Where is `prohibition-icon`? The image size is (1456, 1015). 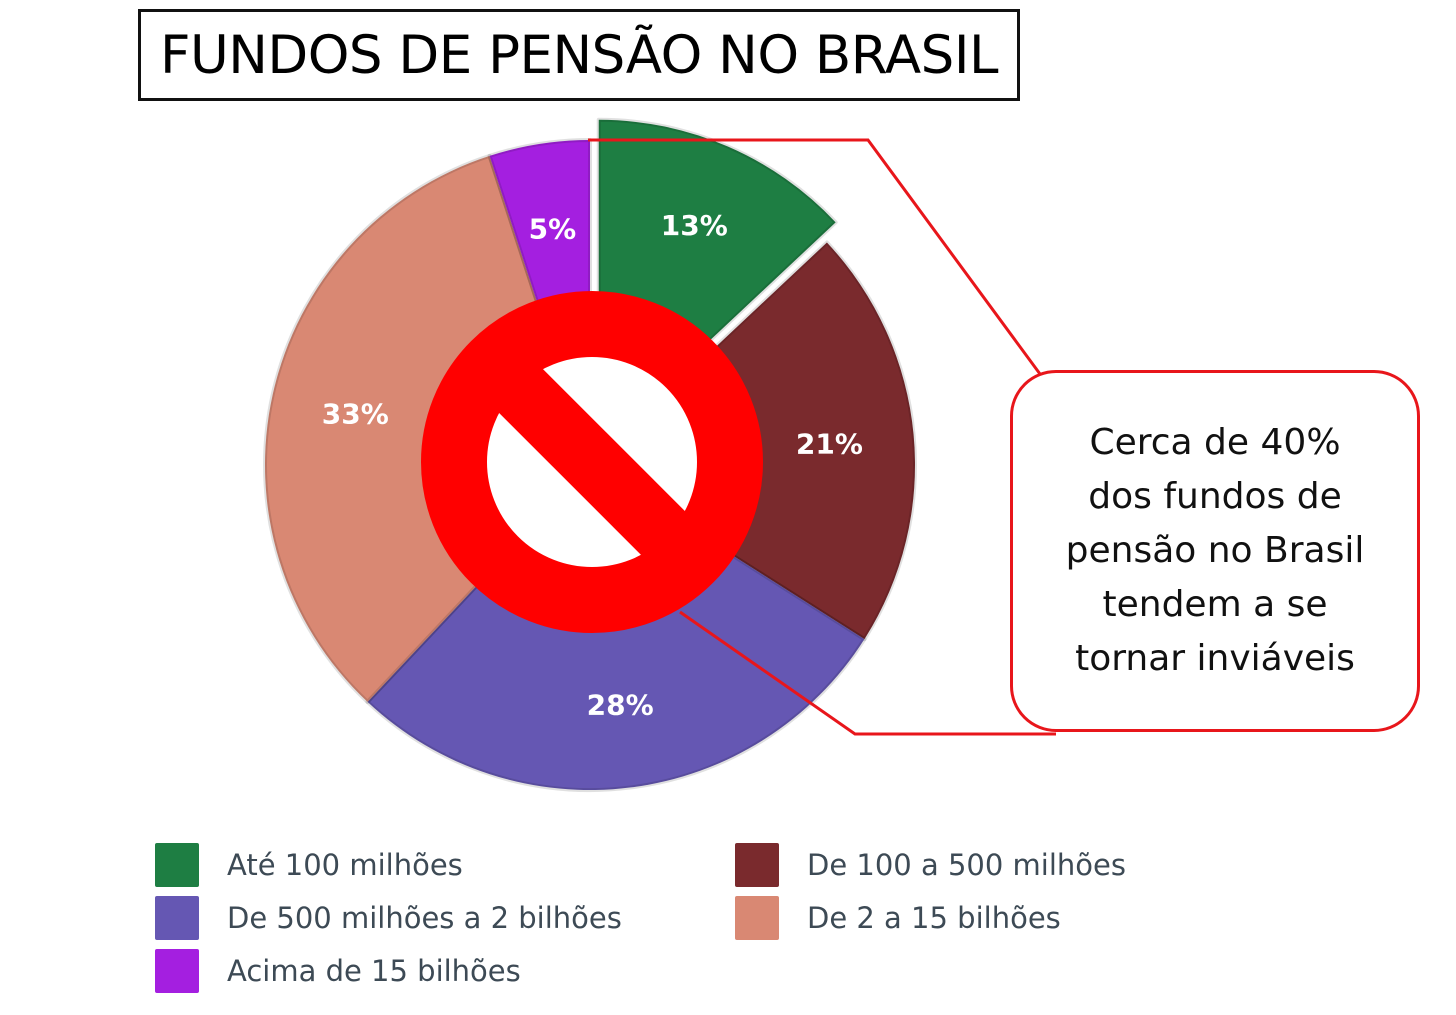
prohibition-icon is located at coordinates (592, 462).